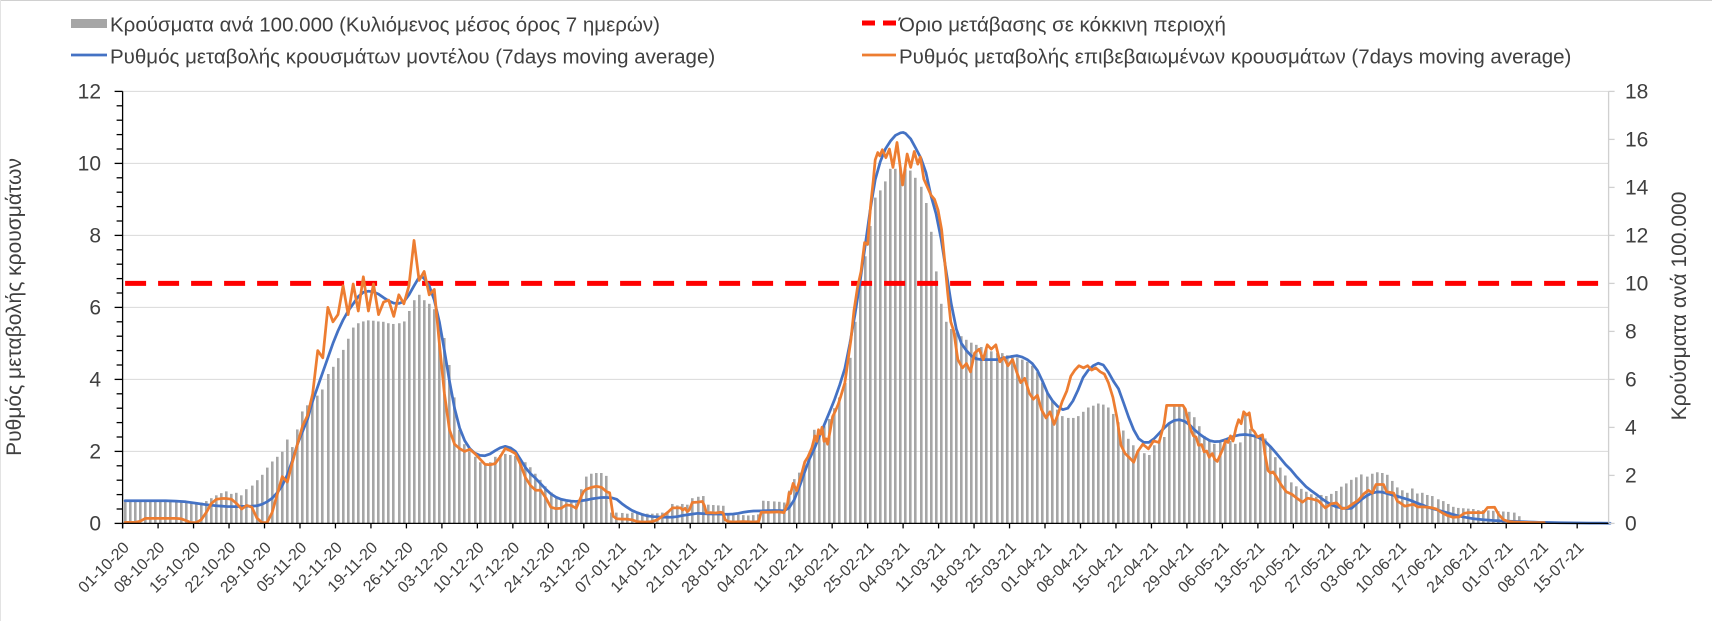 The height and width of the screenshot is (626, 1712). I want to click on svg-text: 16, so click(1636, 140).